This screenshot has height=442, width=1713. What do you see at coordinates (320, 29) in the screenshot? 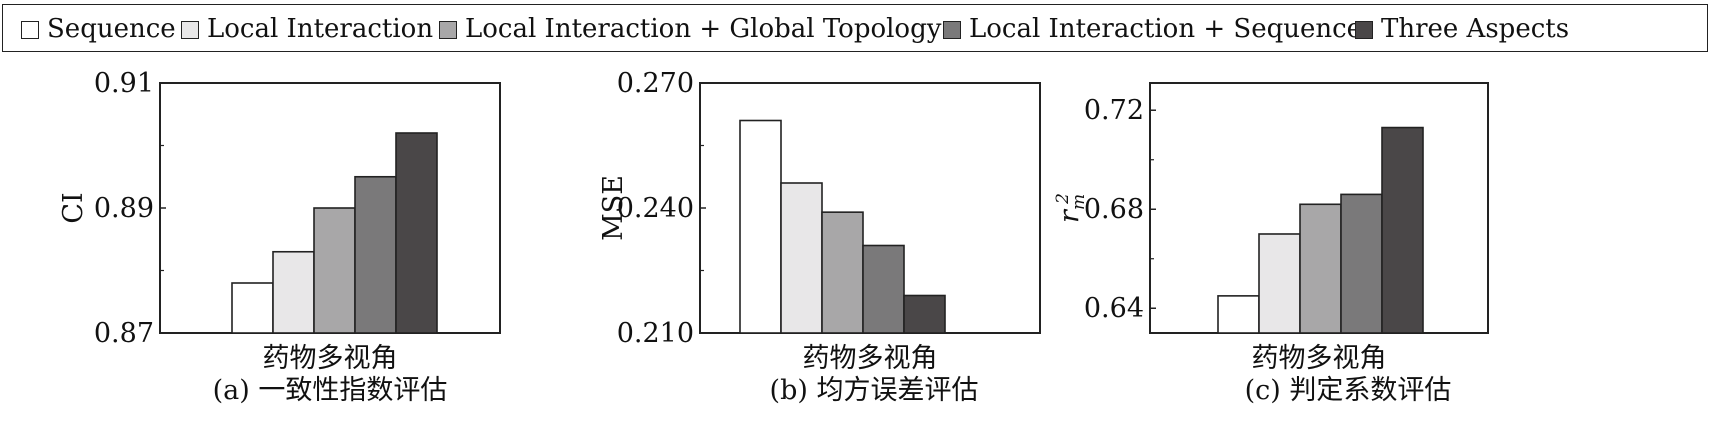
I see `legend-label-local-interaction: Local Interaction` at bounding box center [320, 29].